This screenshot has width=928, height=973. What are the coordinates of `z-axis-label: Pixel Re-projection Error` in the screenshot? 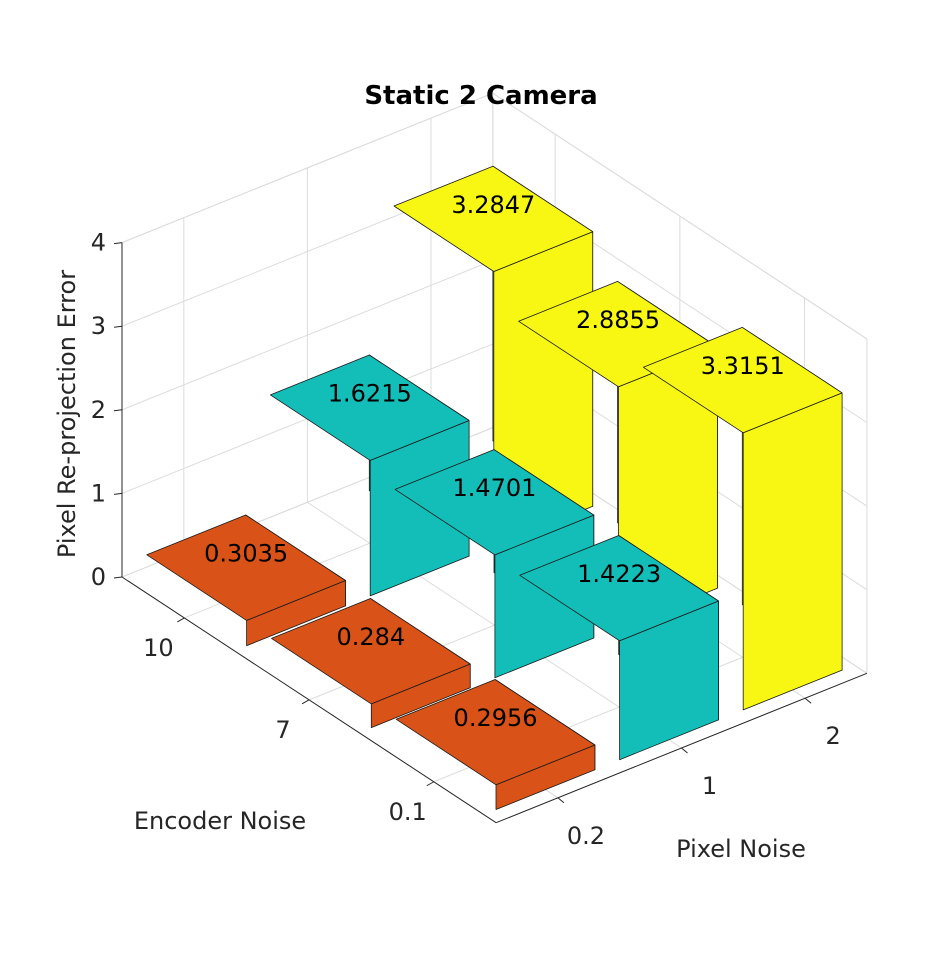 It's located at (67, 414).